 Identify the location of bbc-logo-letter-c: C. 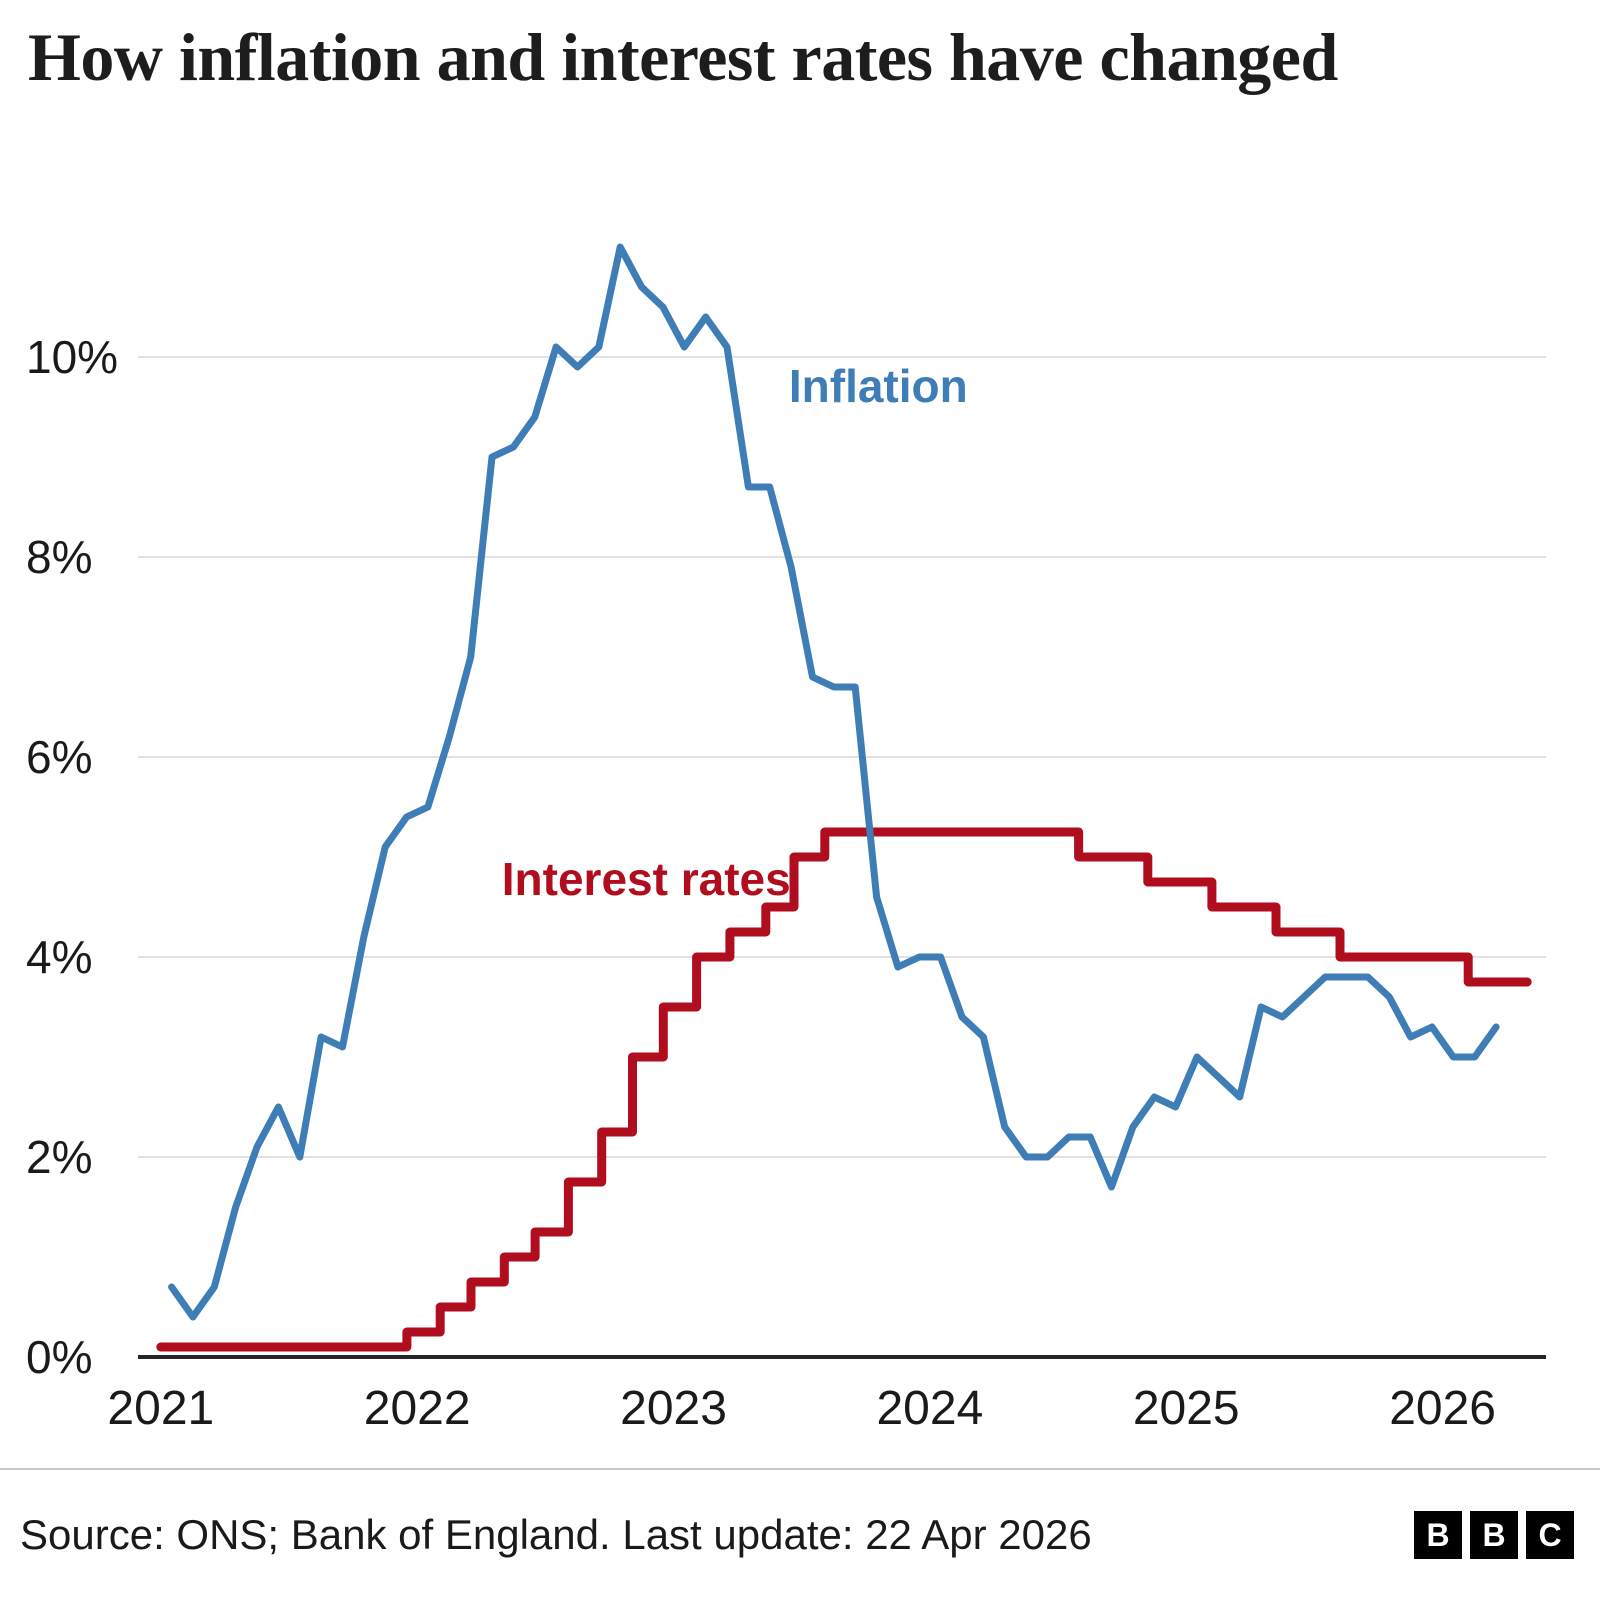
(1550, 1535).